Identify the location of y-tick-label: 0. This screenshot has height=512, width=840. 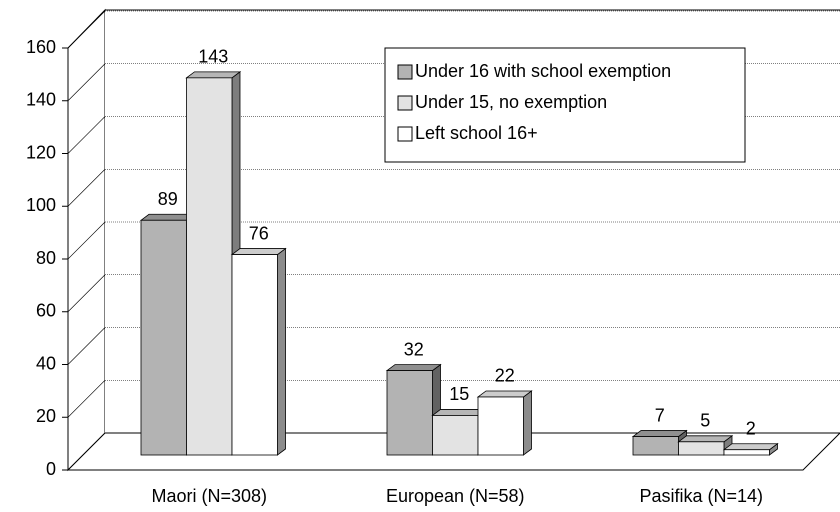
(51, 469).